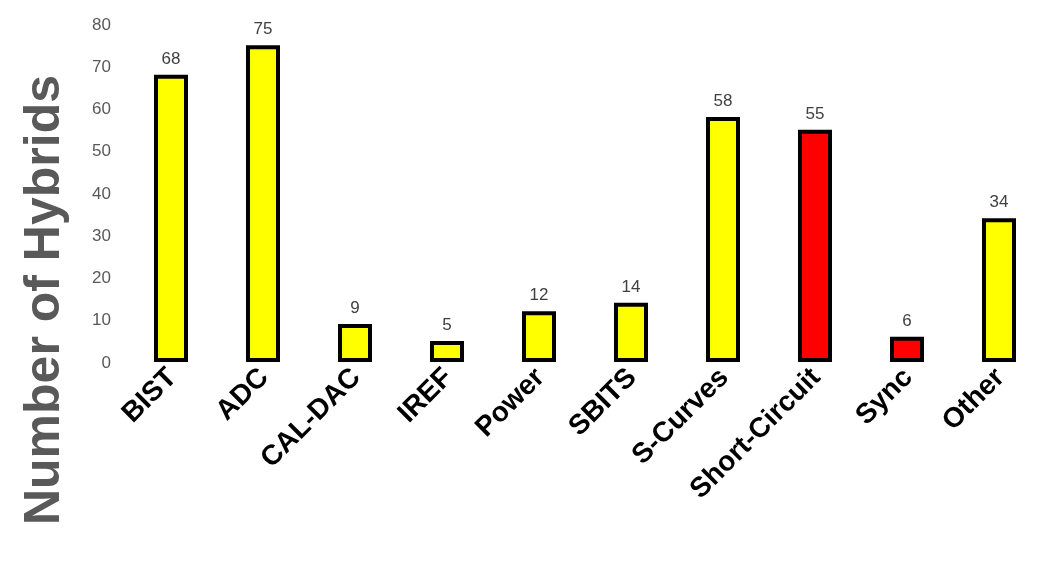 This screenshot has height=575, width=1045. Describe the element at coordinates (447, 324) in the screenshot. I see `data-label: 5` at that location.